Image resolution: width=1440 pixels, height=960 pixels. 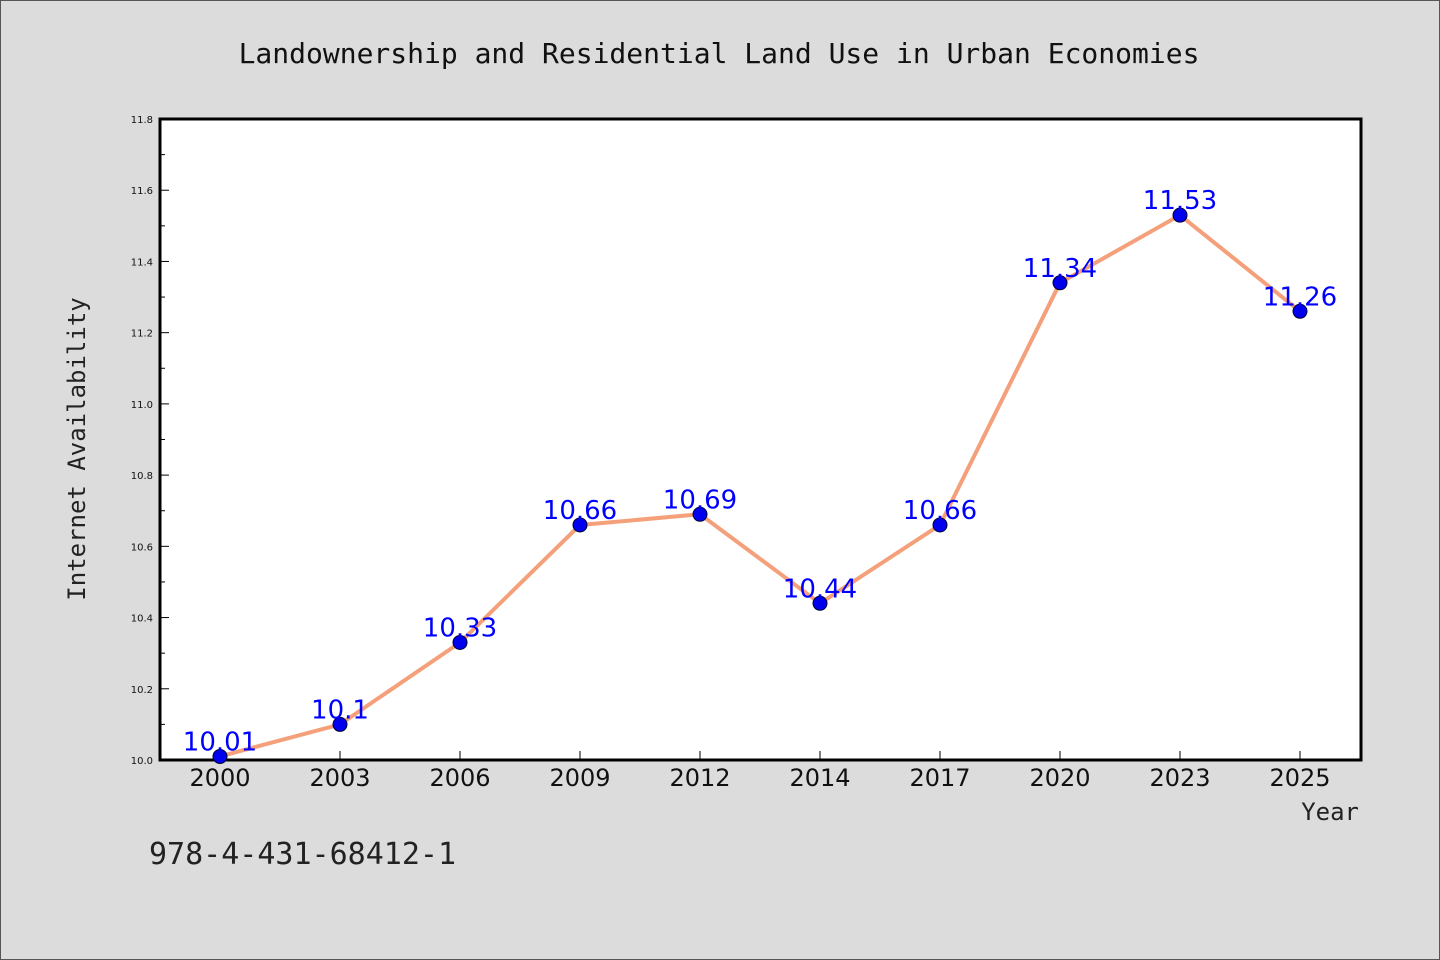 I want to click on x-axis-label: Year, so click(x=1330, y=812).